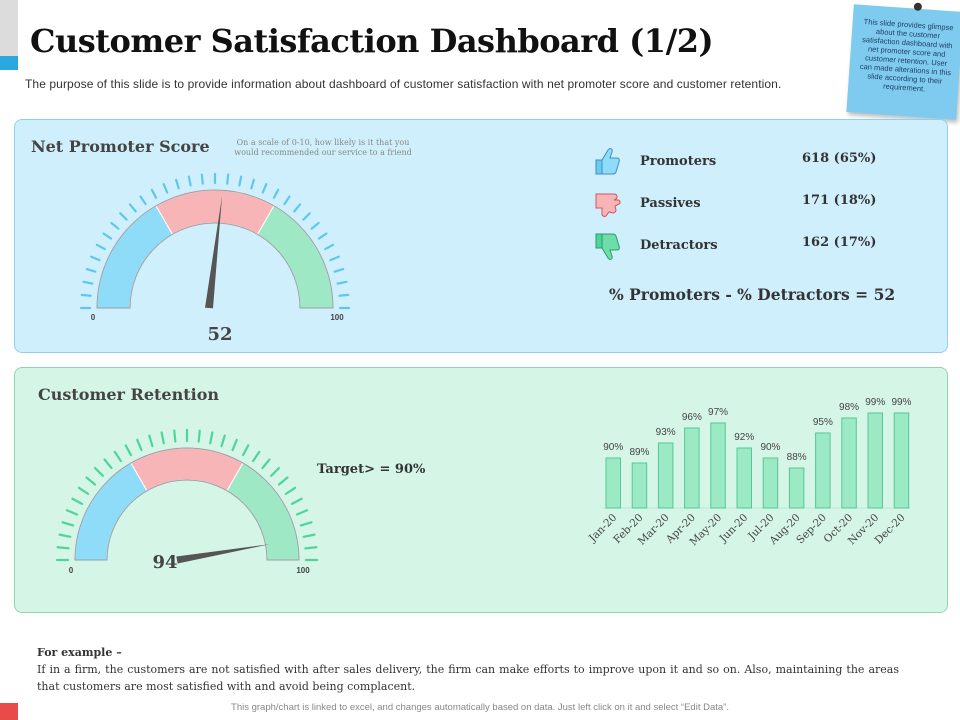 Image resolution: width=960 pixels, height=720 pixels. I want to click on ret-gauge-min-label: 0, so click(71, 570).